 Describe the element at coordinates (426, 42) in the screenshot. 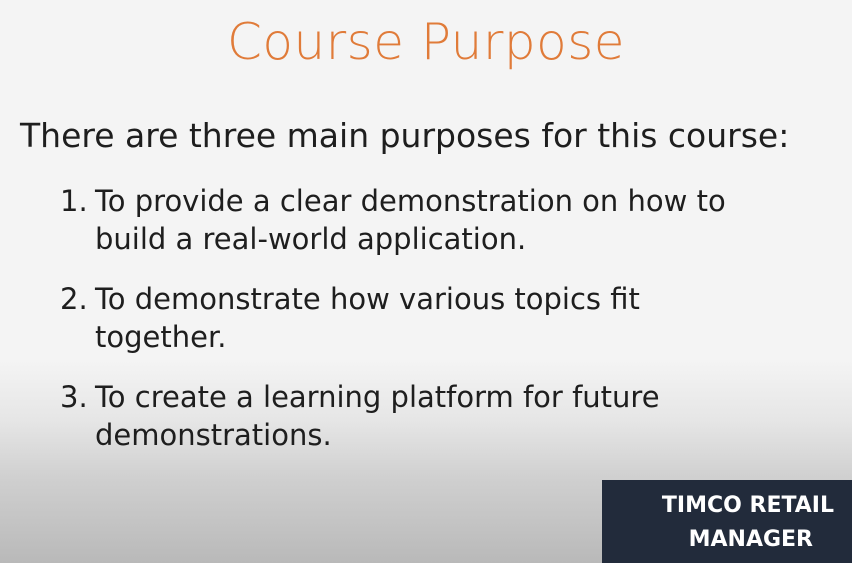

I see `slide-title: Course Purpose` at that location.